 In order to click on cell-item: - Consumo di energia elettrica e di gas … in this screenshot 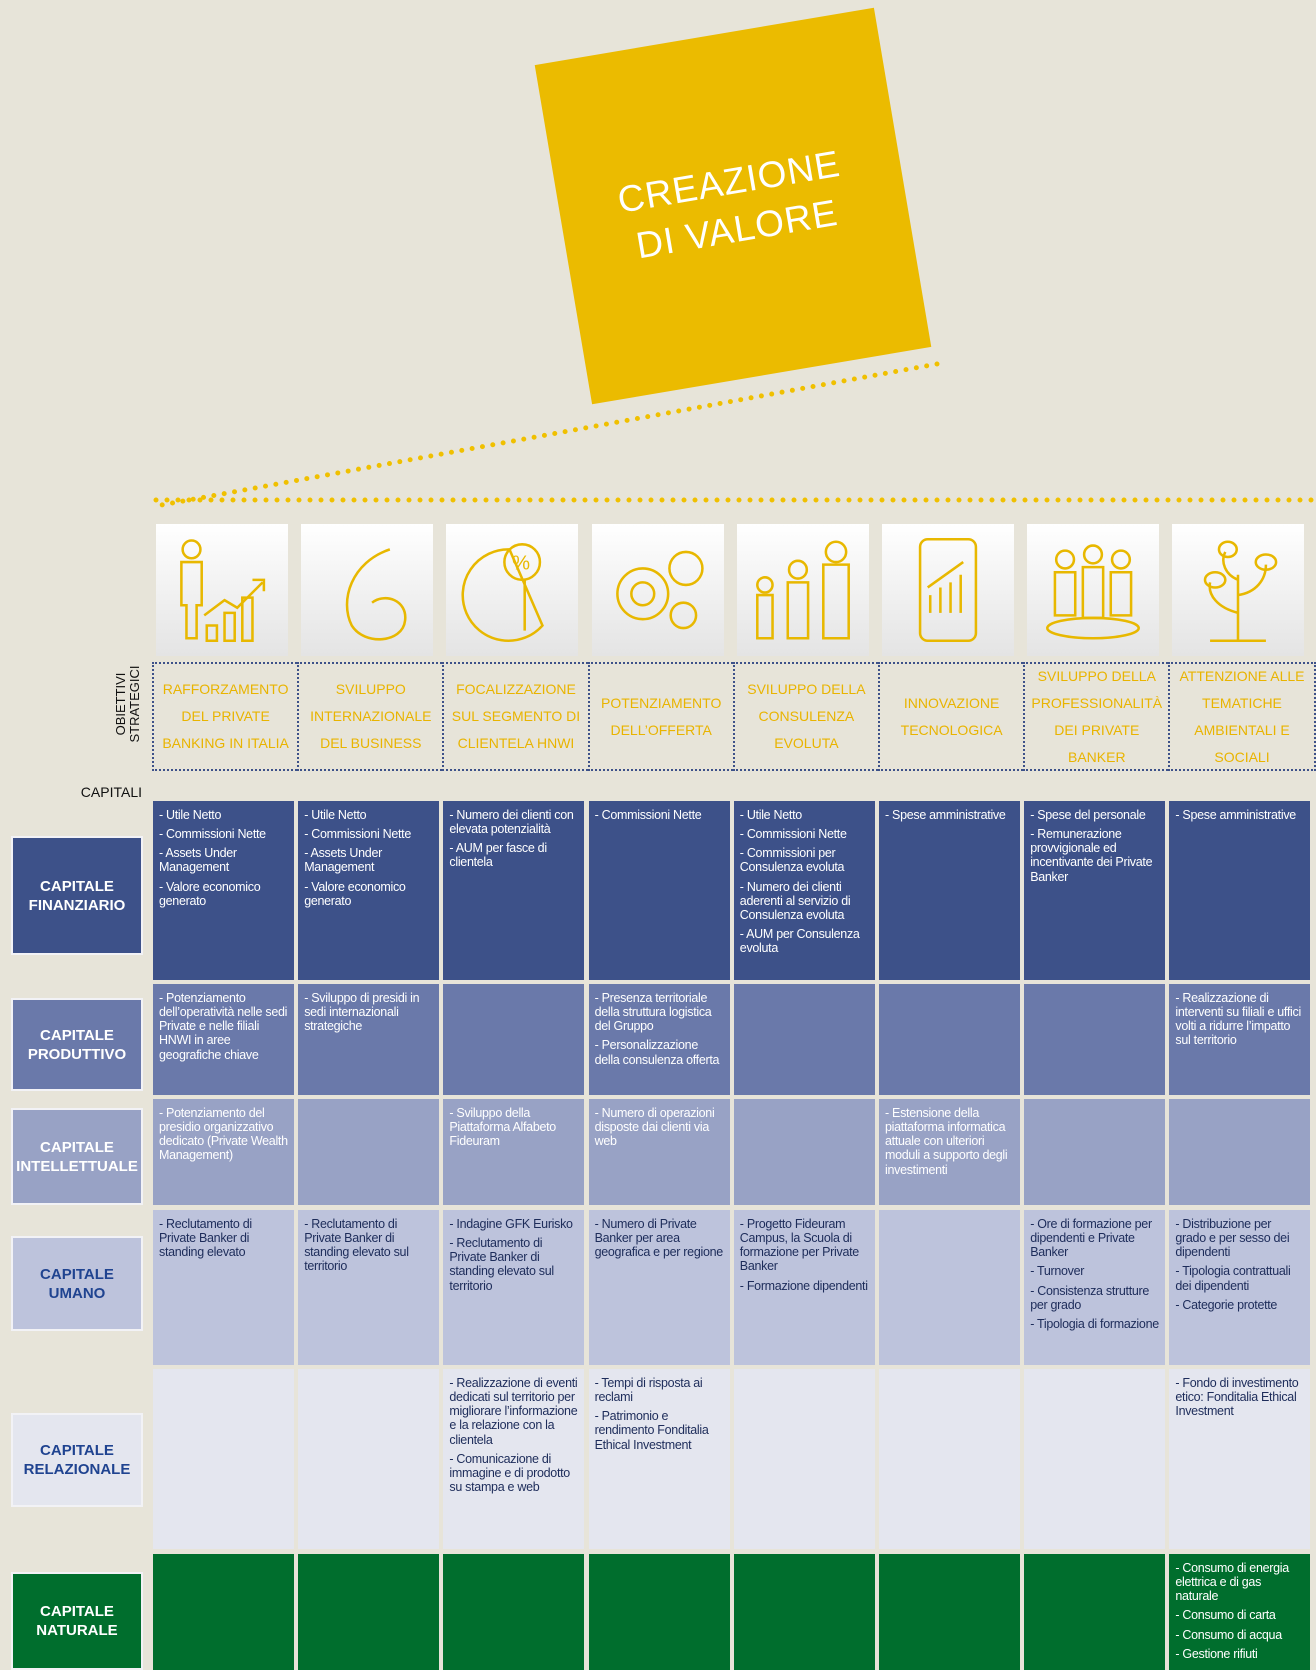, I will do `click(1232, 1582)`.